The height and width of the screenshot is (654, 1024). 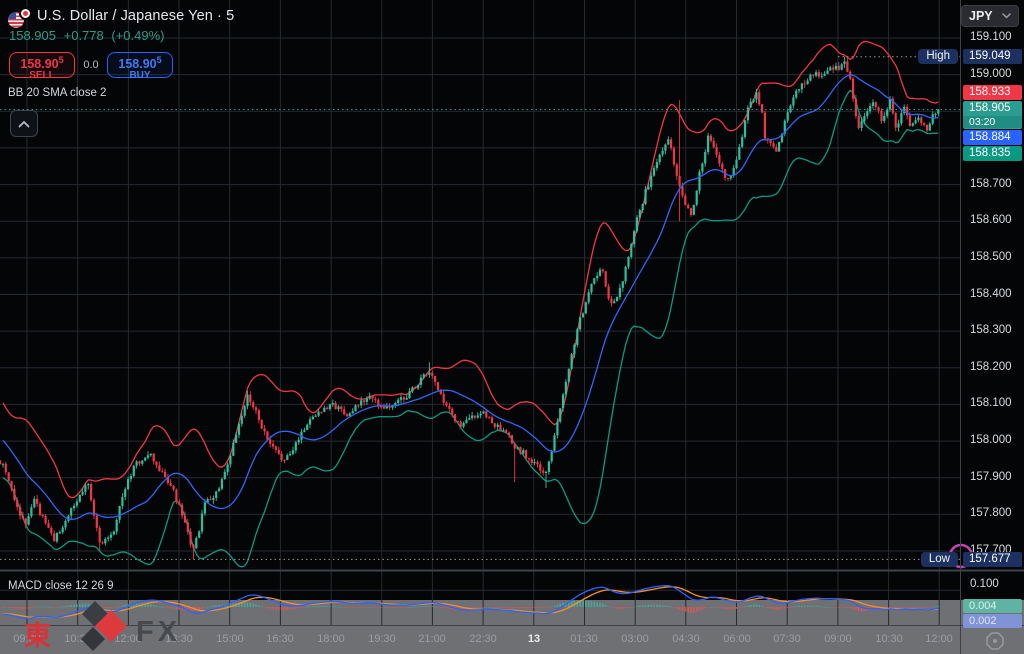 I want to click on macd-value-badge: 0.002, so click(x=992, y=621).